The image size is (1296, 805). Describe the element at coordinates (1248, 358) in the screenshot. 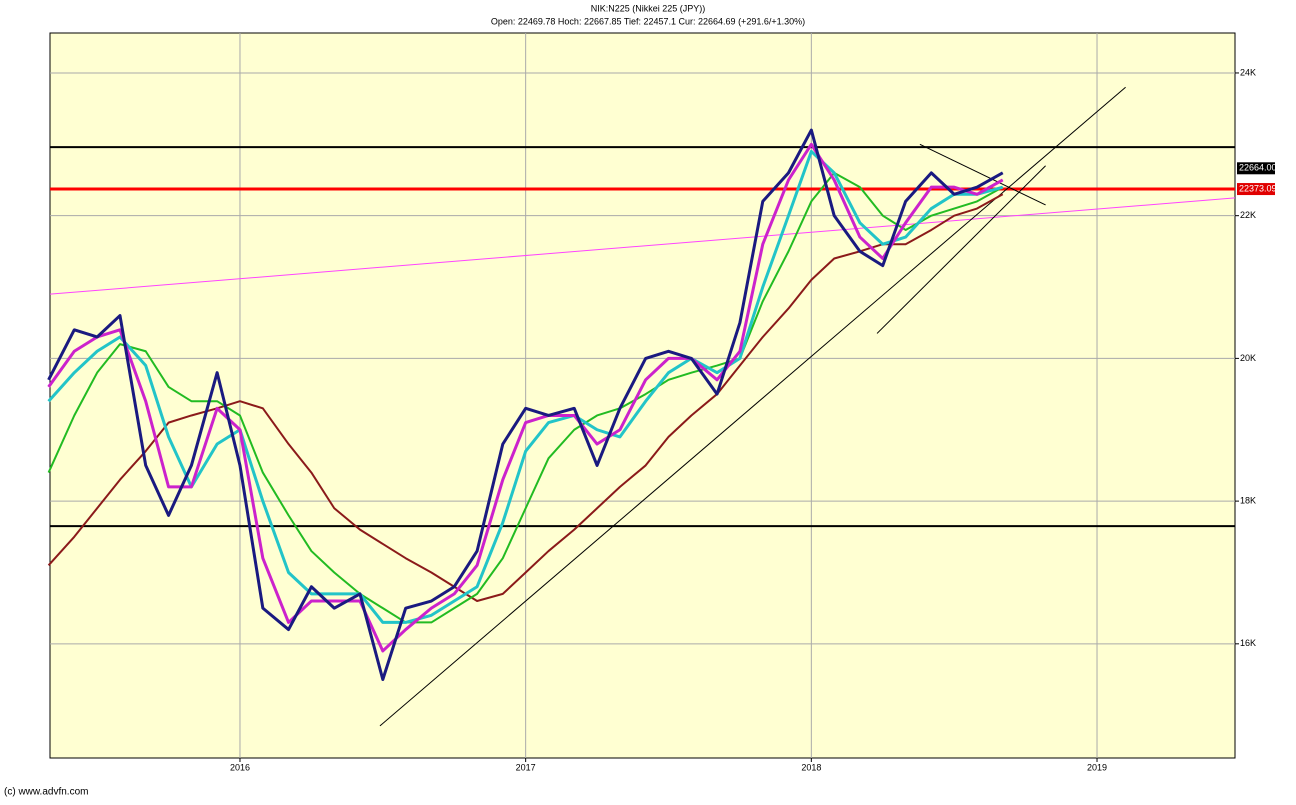

I see `y-tick-label: 20K` at that location.